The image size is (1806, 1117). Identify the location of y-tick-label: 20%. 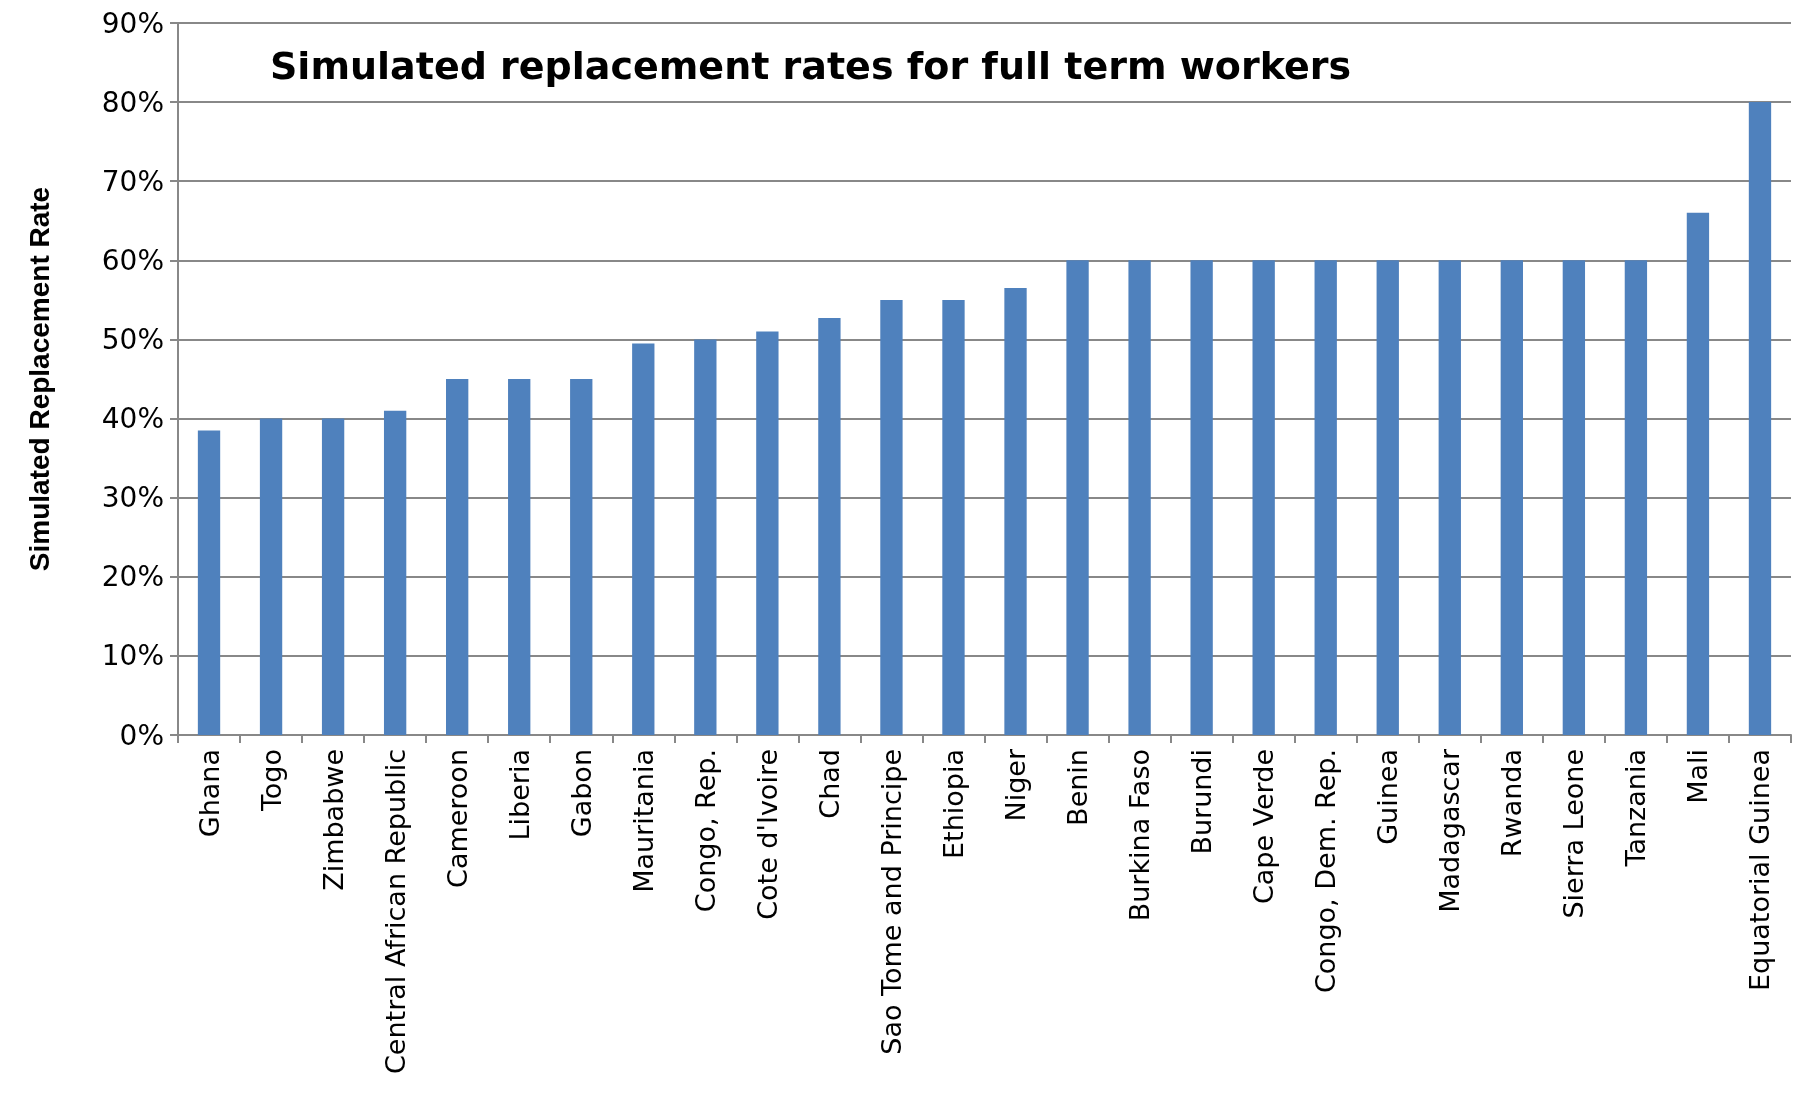
(132, 577).